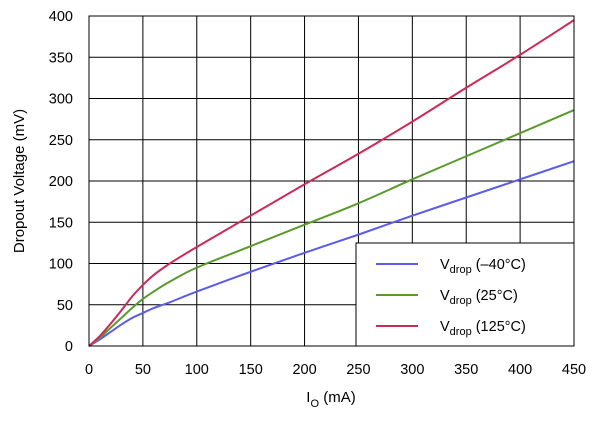 This screenshot has height=422, width=602. I want to click on y-tick-label-250: 250, so click(61, 141).